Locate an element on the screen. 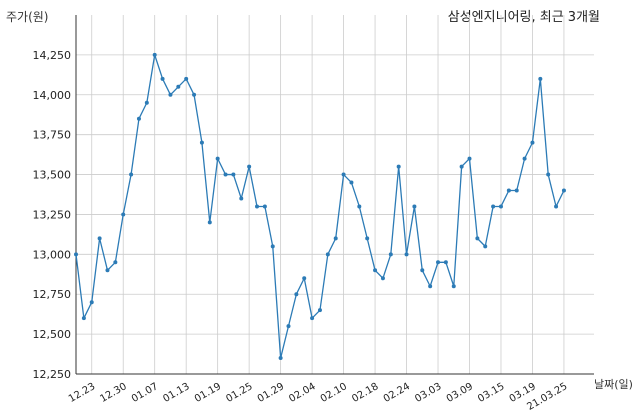 This screenshot has width=640, height=414. x-tick-label: 01.19 is located at coordinates (208, 393).